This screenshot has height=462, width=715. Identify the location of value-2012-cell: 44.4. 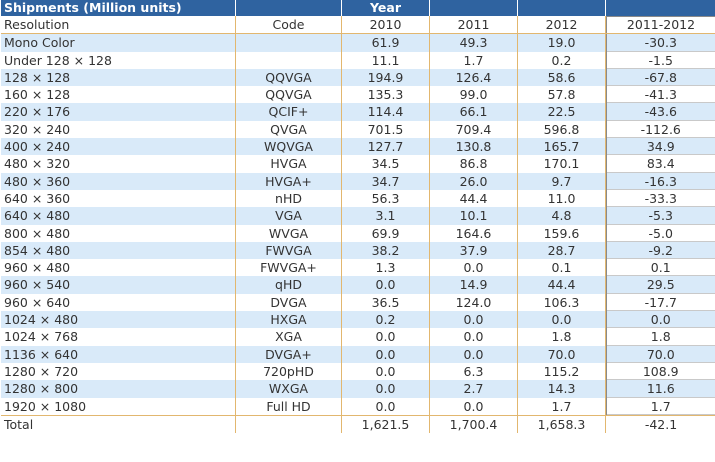
(561, 285).